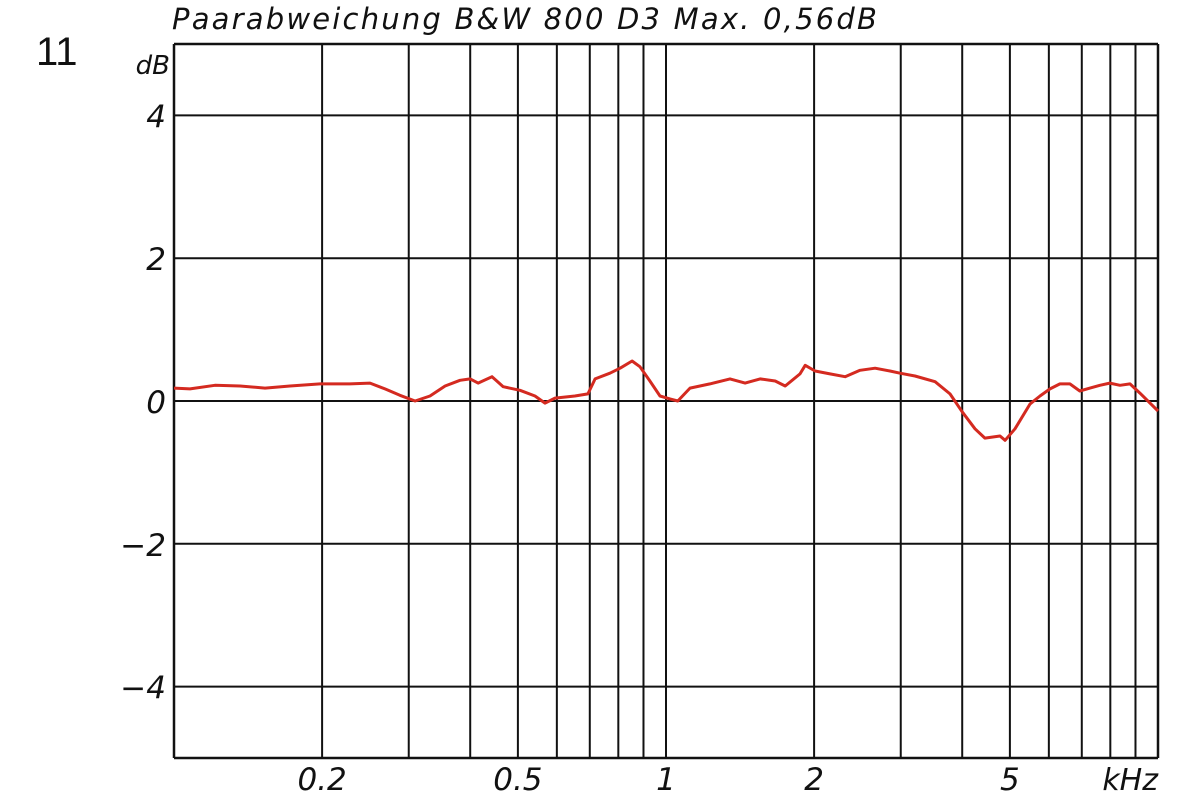 This screenshot has height=800, width=1200. I want to click on x-tick-label: 0.5, so click(517, 780).